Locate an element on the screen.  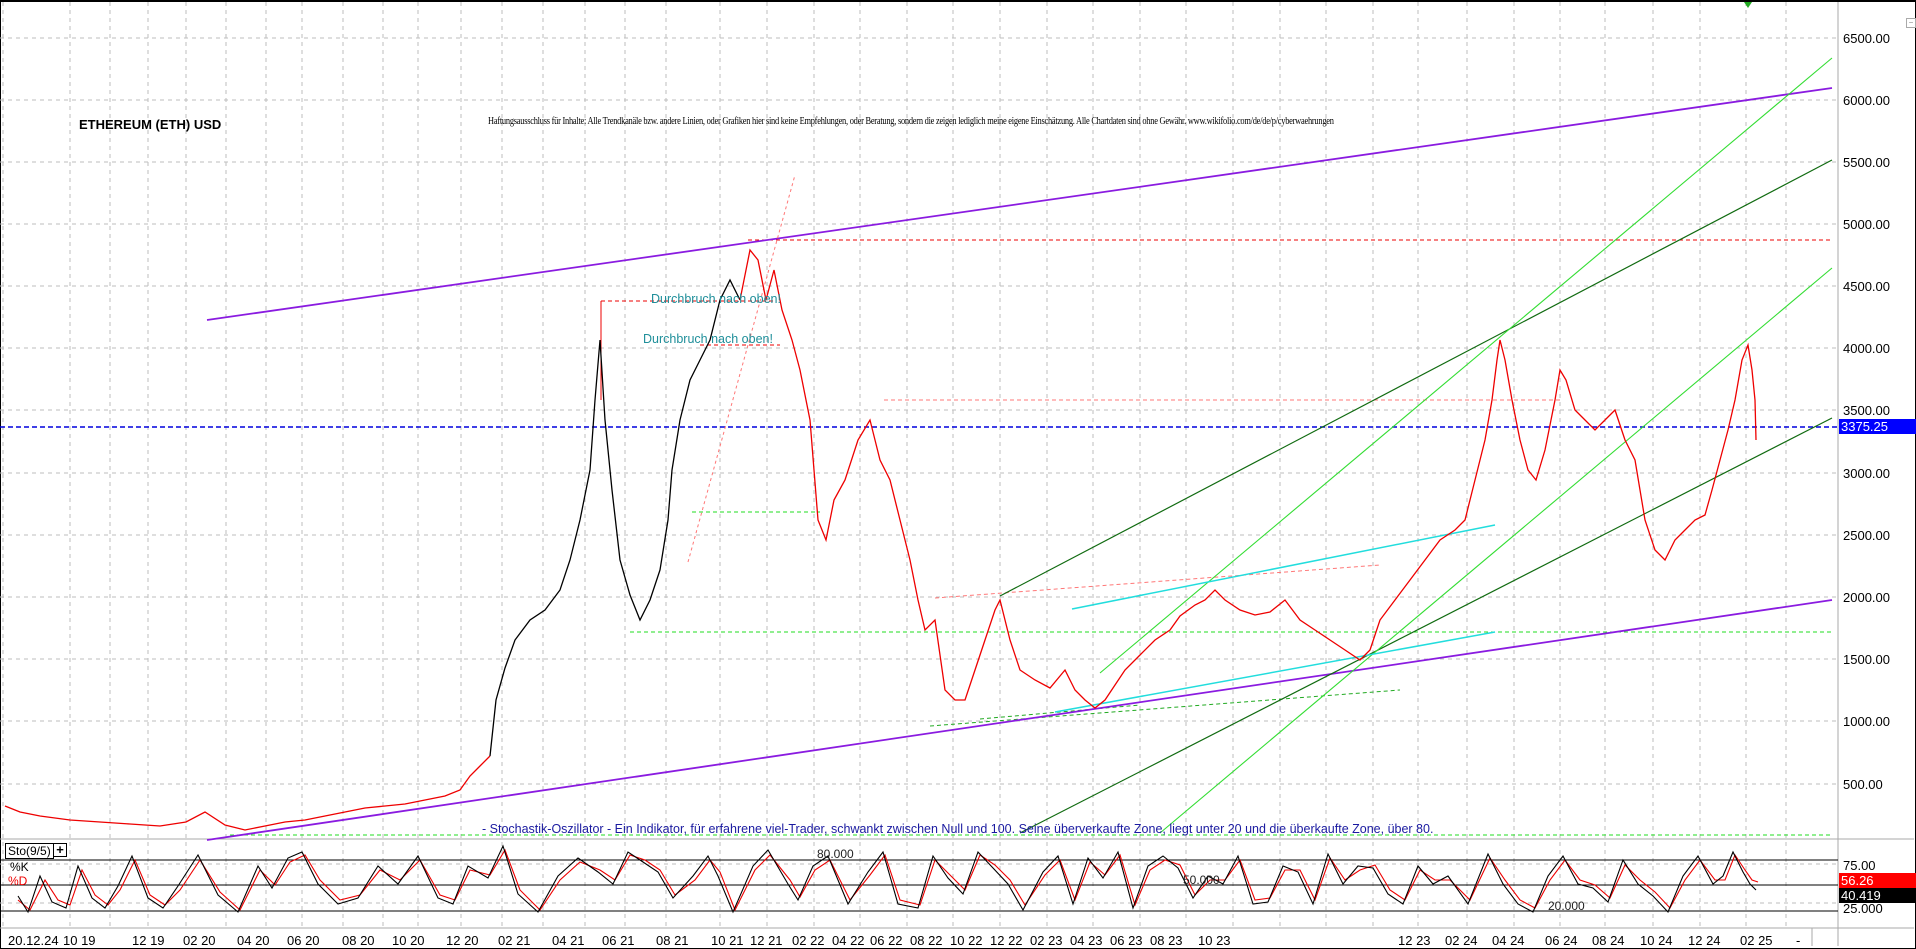
x-tick: 08 22 is located at coordinates (926, 940).